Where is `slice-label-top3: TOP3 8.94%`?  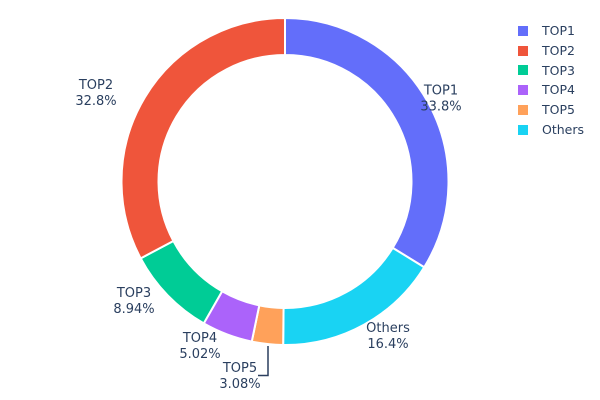 slice-label-top3: TOP3 8.94% is located at coordinates (133, 301).